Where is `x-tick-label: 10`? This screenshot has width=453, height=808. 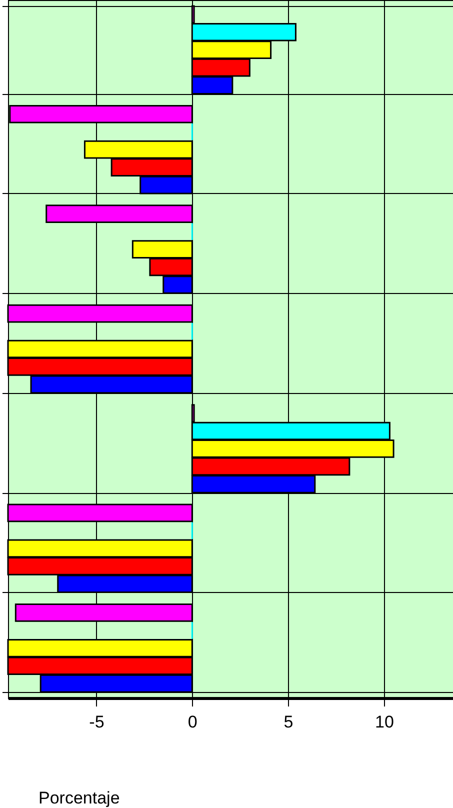 x-tick-label: 10 is located at coordinates (384, 722).